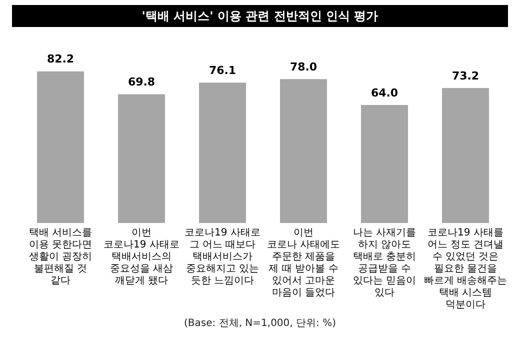  Describe the element at coordinates (260, 16) in the screenshot. I see `chart-title: '택배 서비스' 이용 관련 전반적인 인식 평가` at that location.